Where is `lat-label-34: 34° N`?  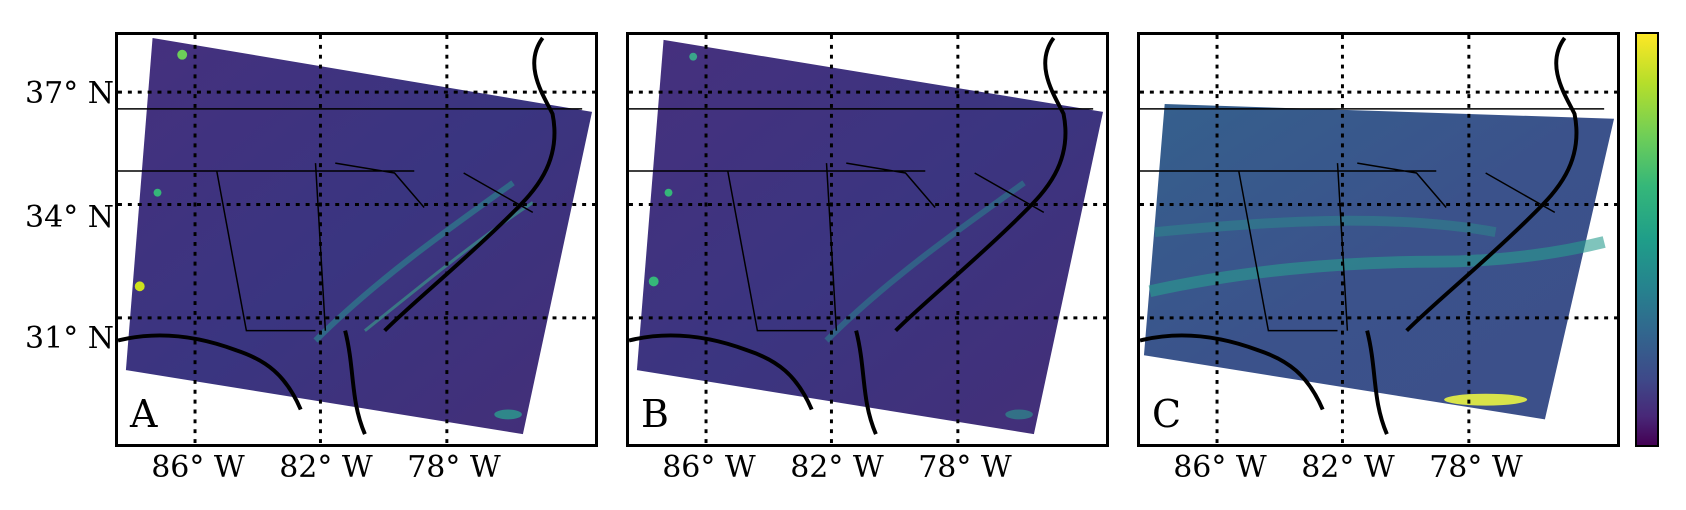 lat-label-34: 34° N is located at coordinates (69, 217).